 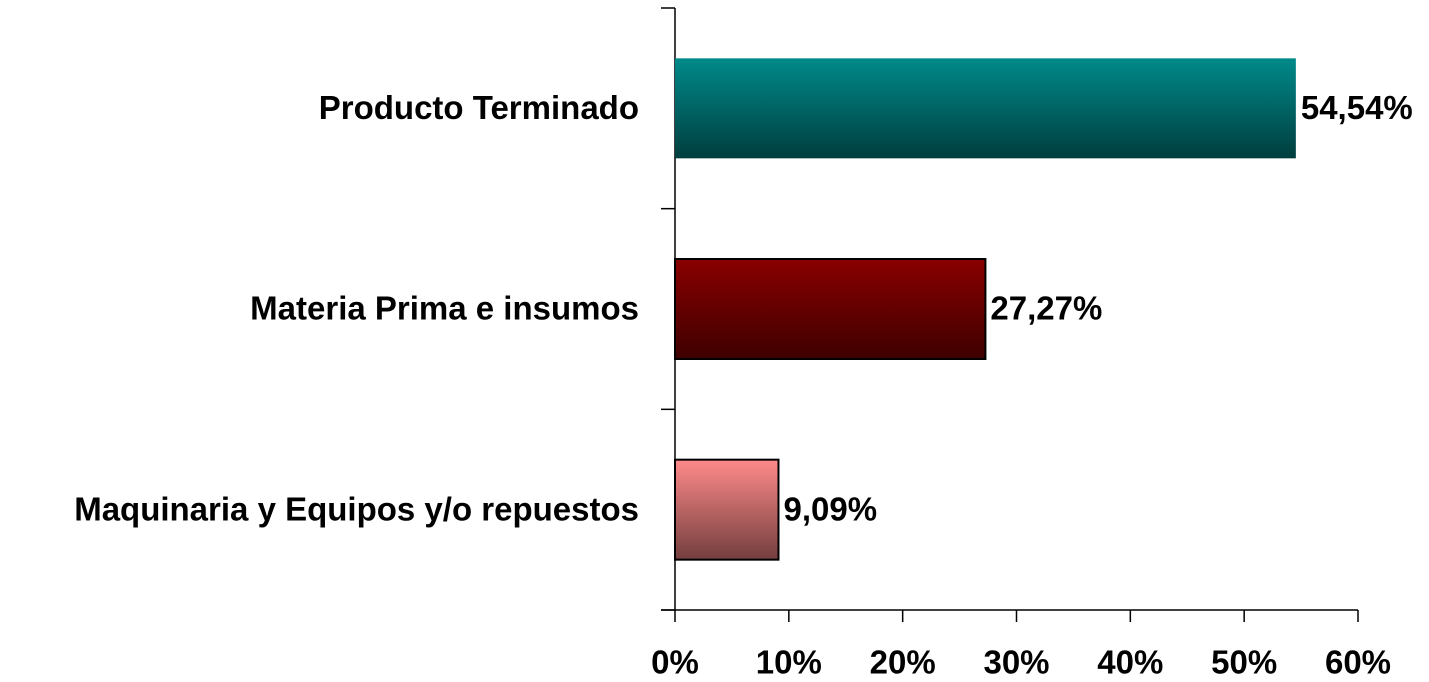 What do you see at coordinates (830, 508) in the screenshot?
I see `value-label: 9,09%` at bounding box center [830, 508].